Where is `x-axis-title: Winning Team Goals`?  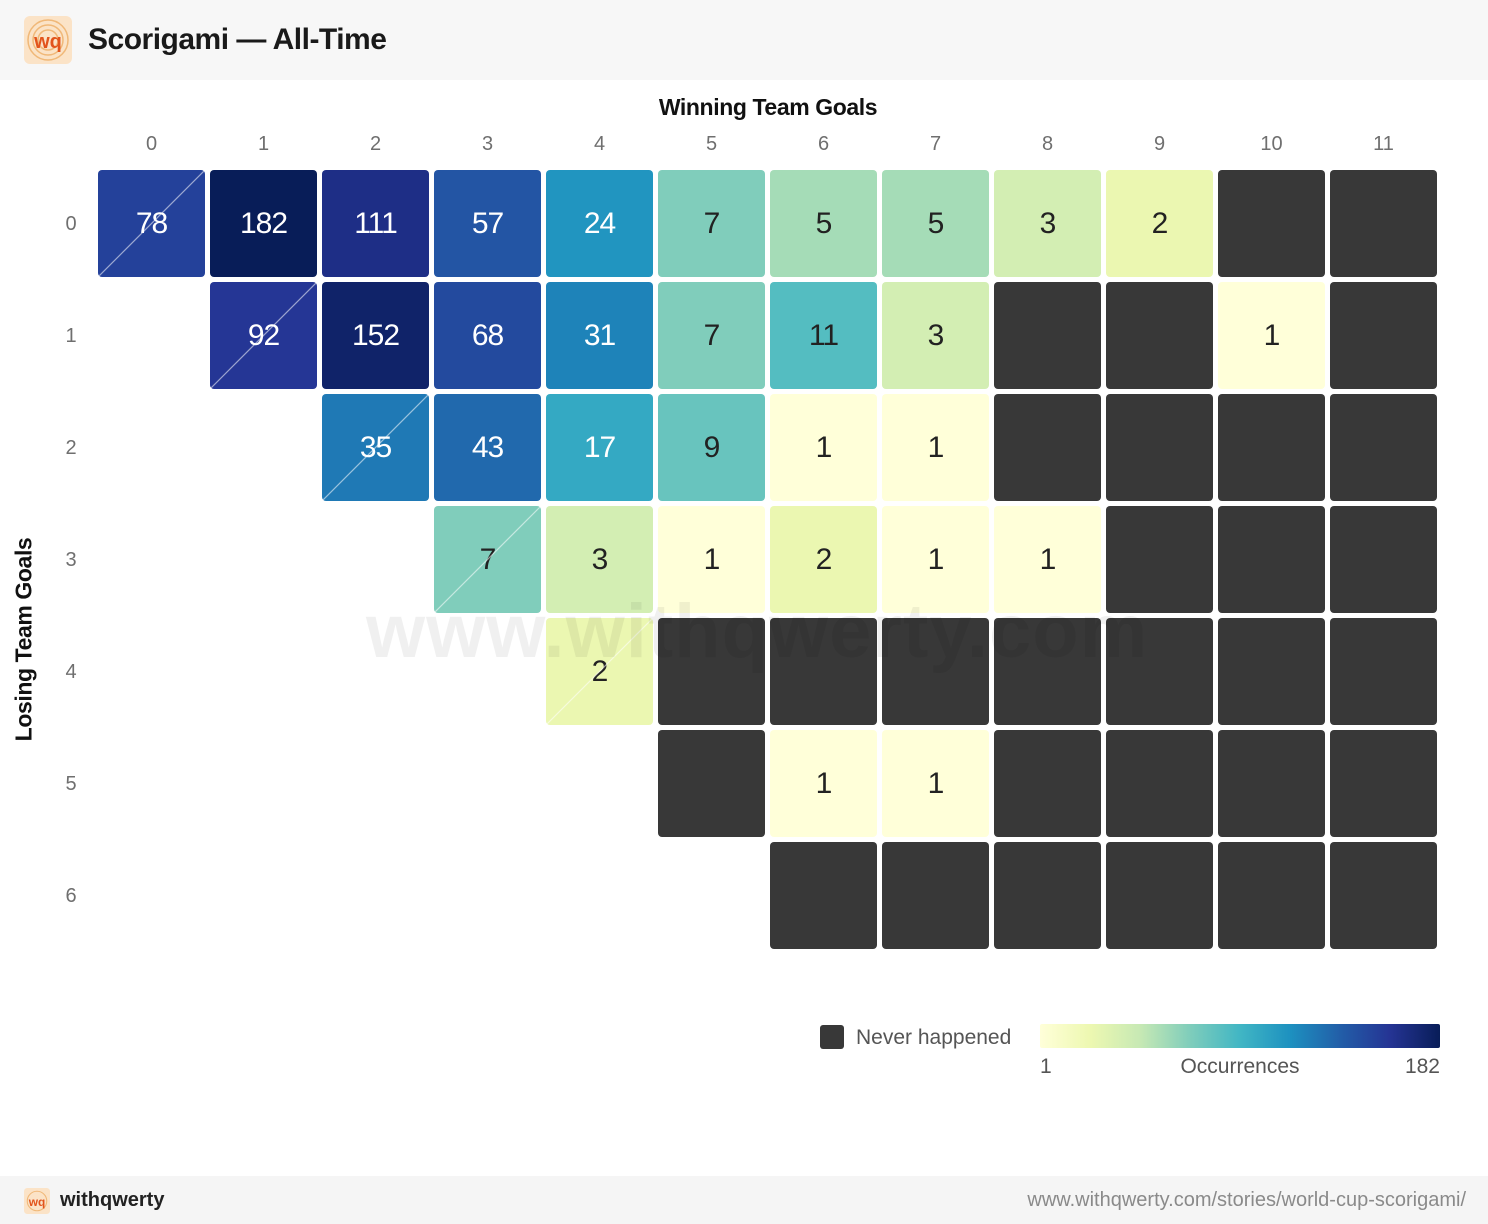
x-axis-title: Winning Team Goals is located at coordinates (768, 107).